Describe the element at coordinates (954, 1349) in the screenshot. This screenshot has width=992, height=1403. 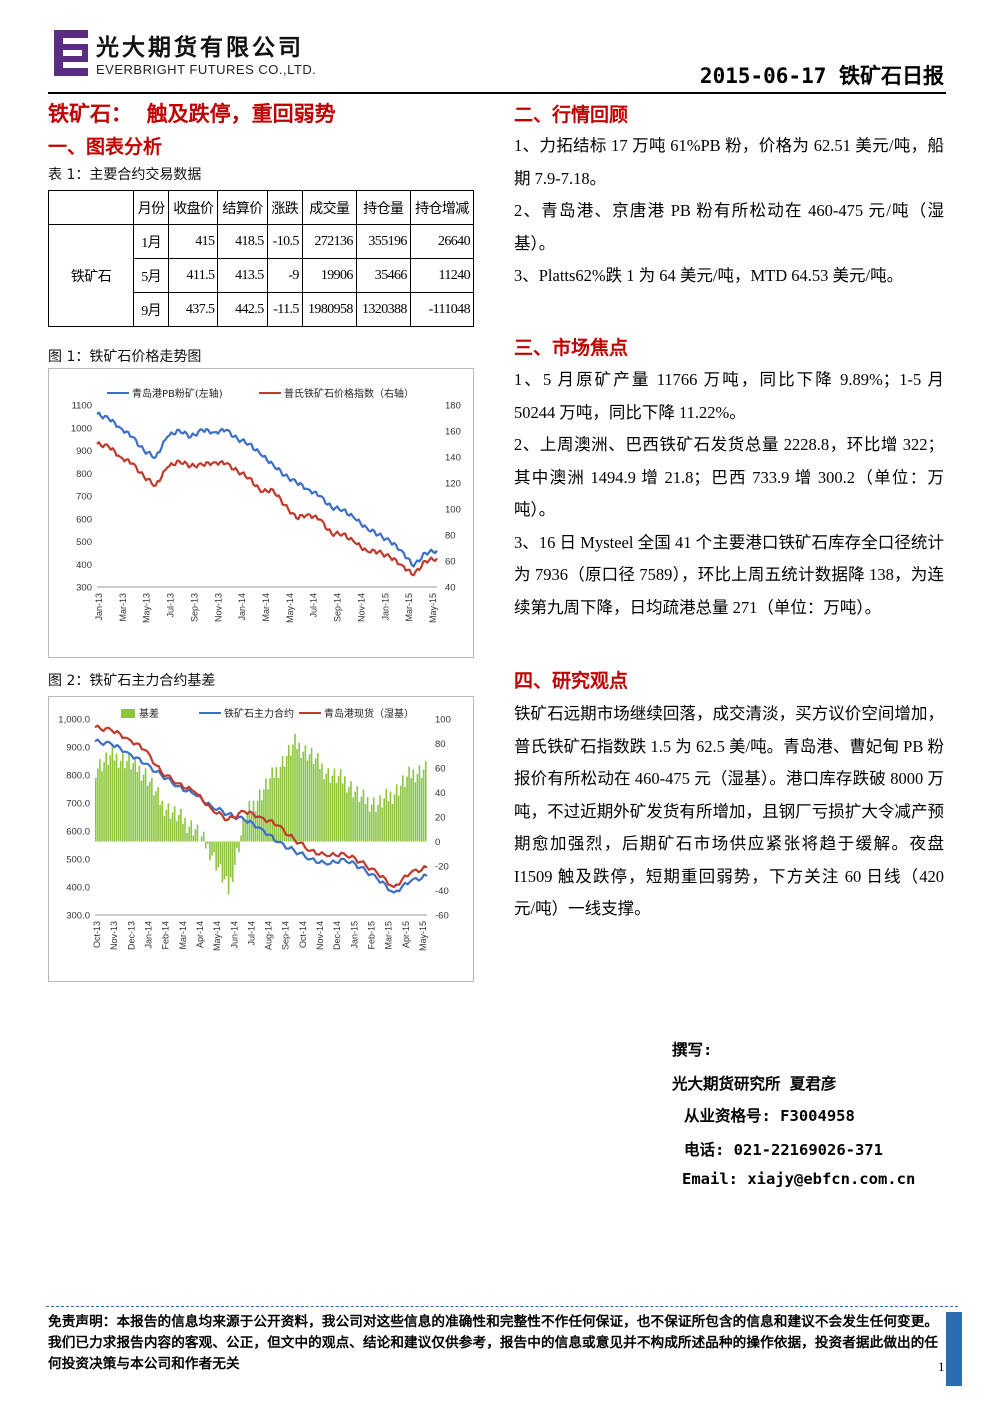
I see `footer-accent-bar` at that location.